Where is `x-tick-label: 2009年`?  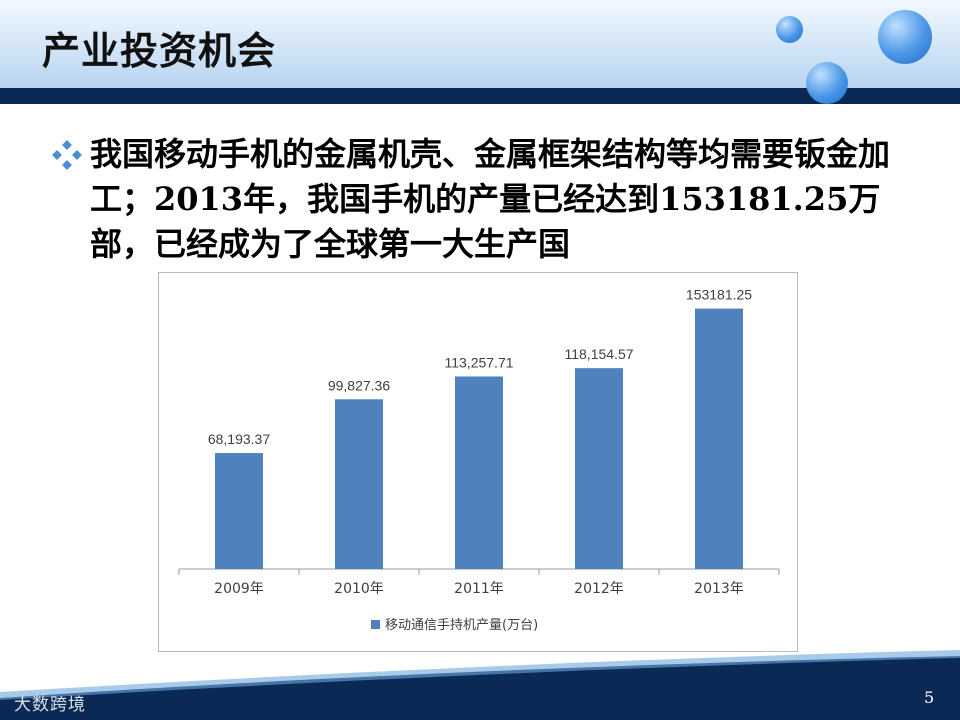 x-tick-label: 2009年 is located at coordinates (239, 589).